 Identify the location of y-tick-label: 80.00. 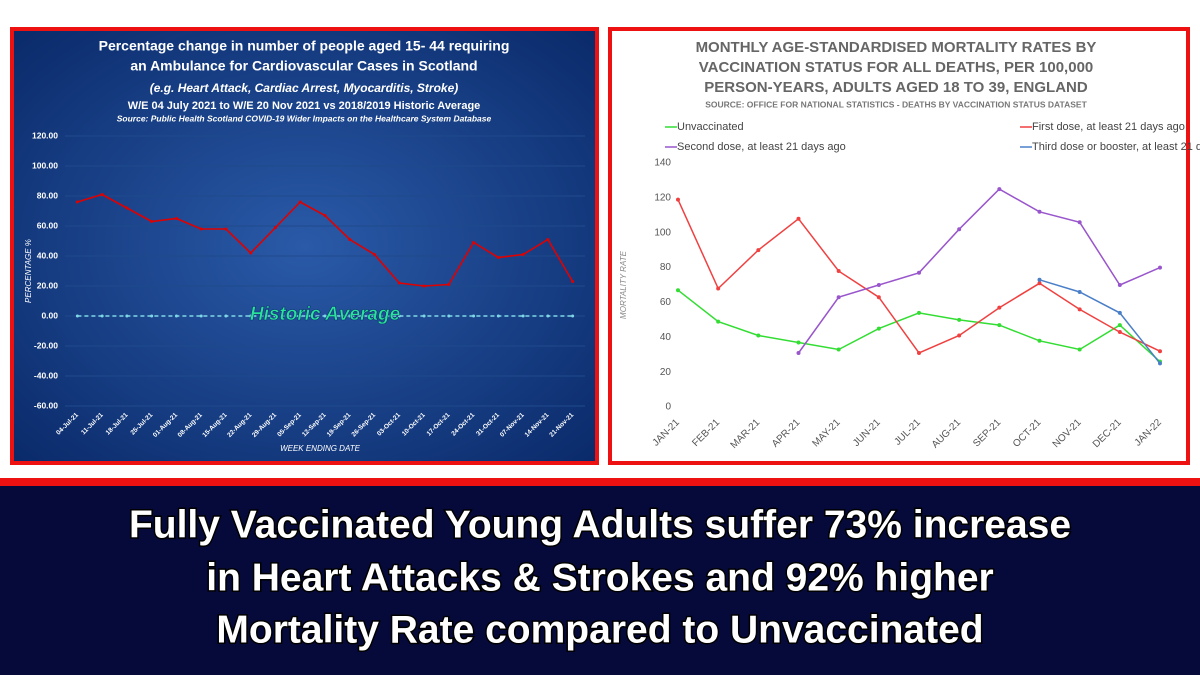
(48, 195).